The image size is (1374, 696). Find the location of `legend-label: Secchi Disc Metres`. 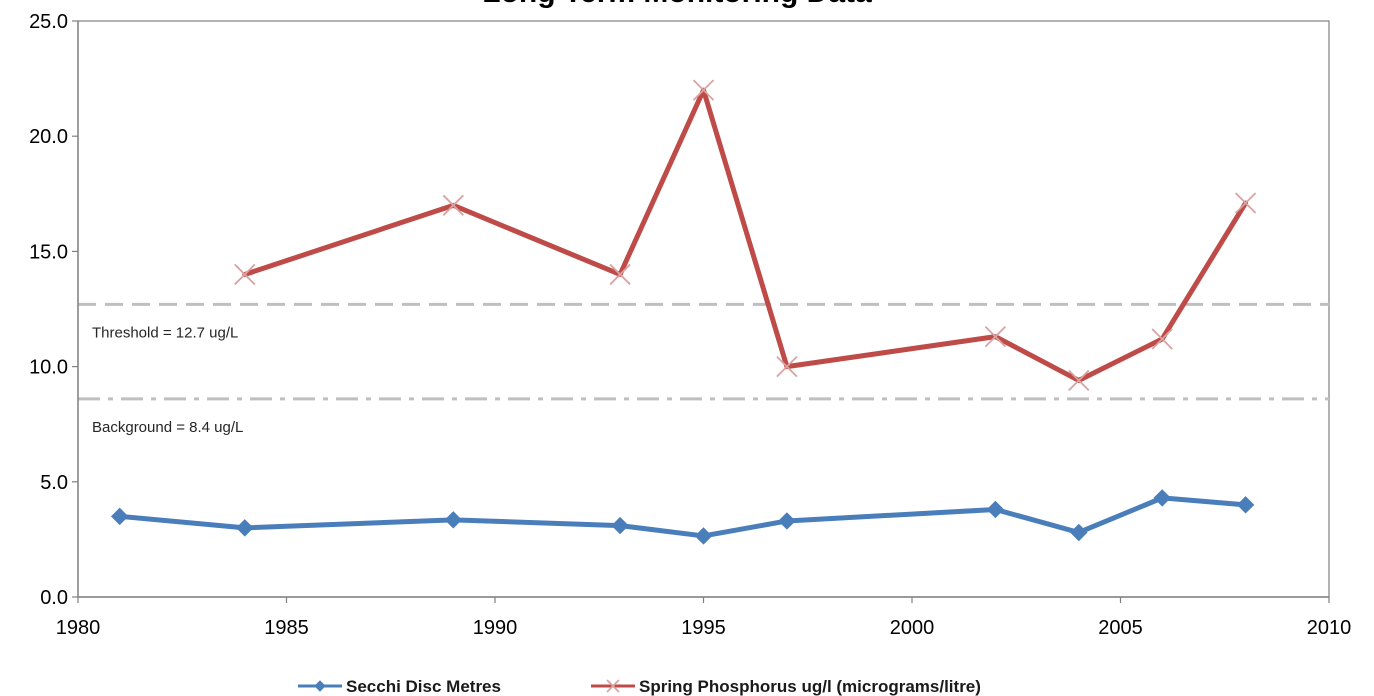

legend-label: Secchi Disc Metres is located at coordinates (423, 686).